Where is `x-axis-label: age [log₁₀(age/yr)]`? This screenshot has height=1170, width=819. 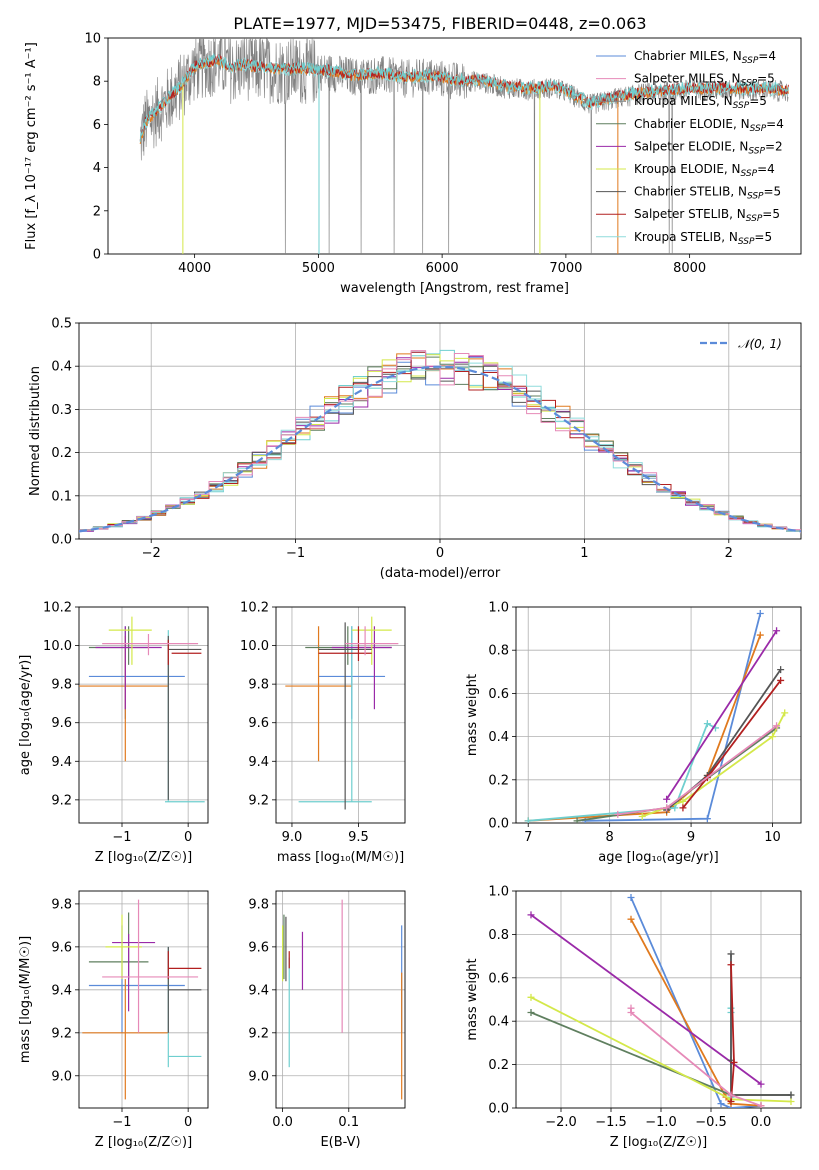 x-axis-label: age [log₁₀(age/yr)] is located at coordinates (658, 857).